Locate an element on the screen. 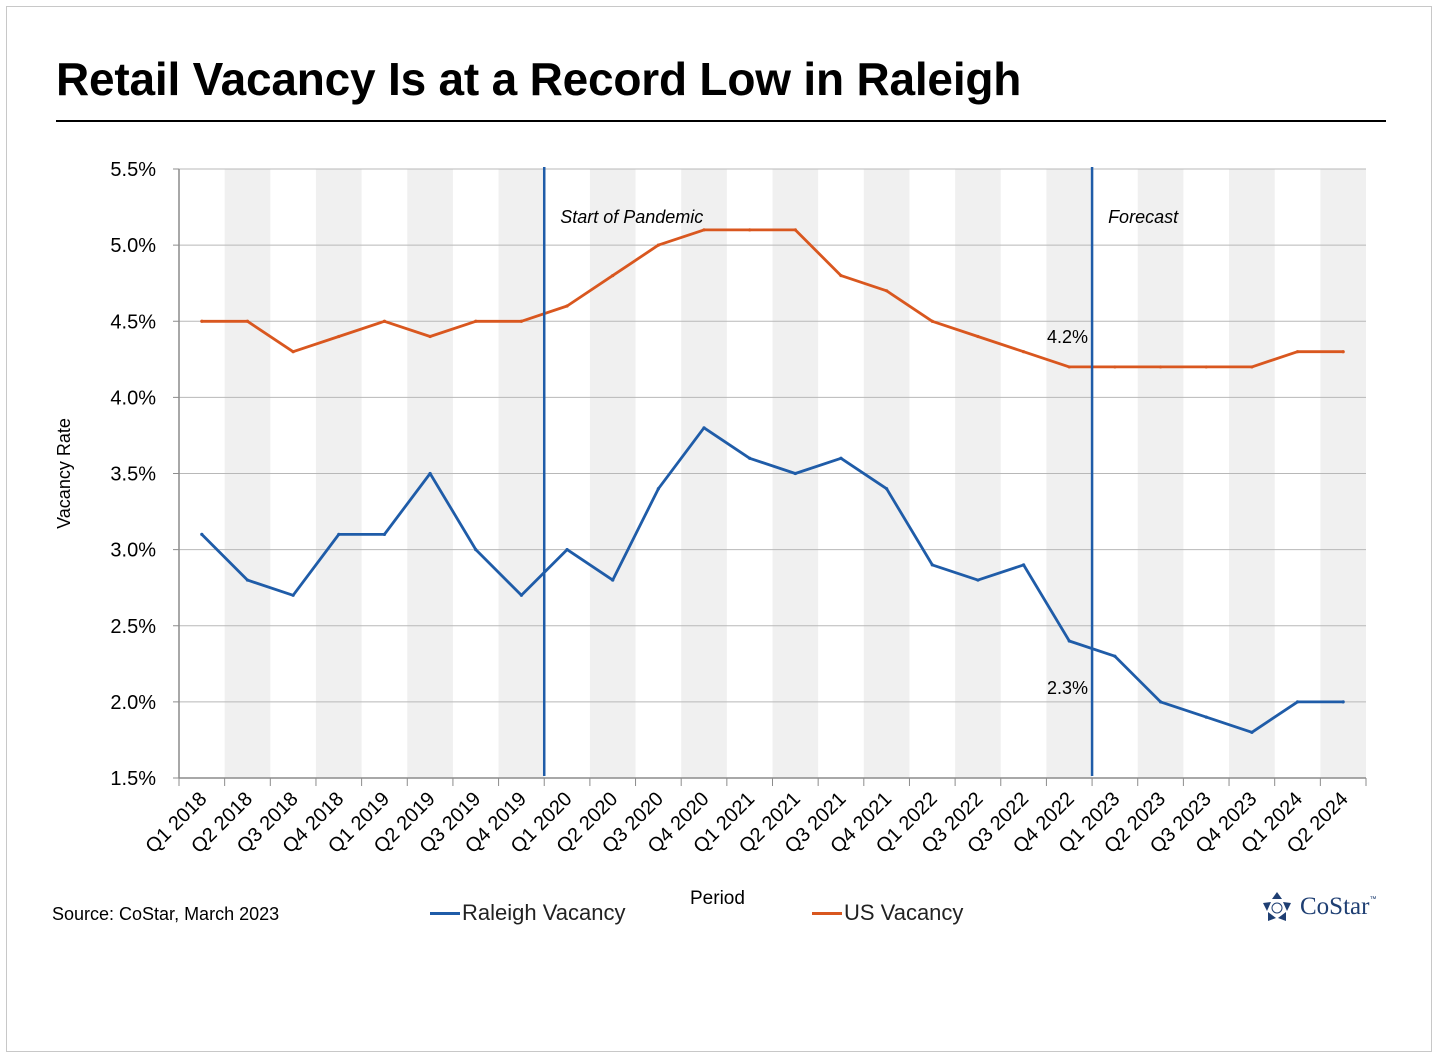 The image size is (1440, 1060). logo-wordmark: CoStar is located at coordinates (1335, 906).